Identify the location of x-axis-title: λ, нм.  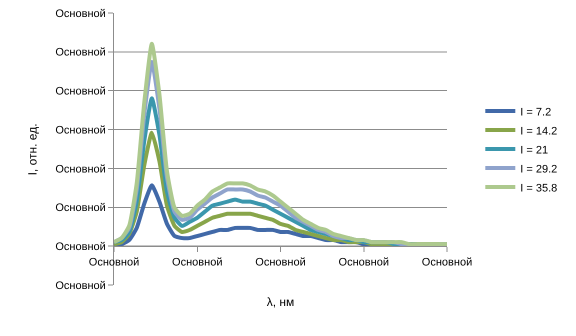
(280, 302).